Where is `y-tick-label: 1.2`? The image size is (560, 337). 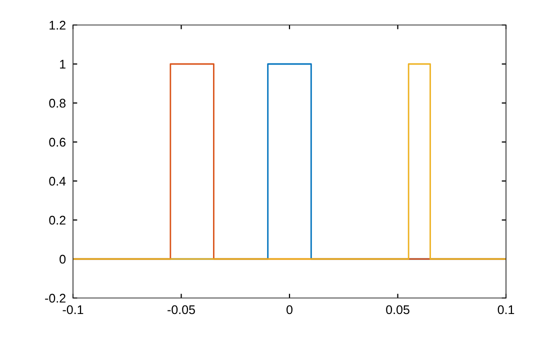
y-tick-label: 1.2 is located at coordinates (58, 25).